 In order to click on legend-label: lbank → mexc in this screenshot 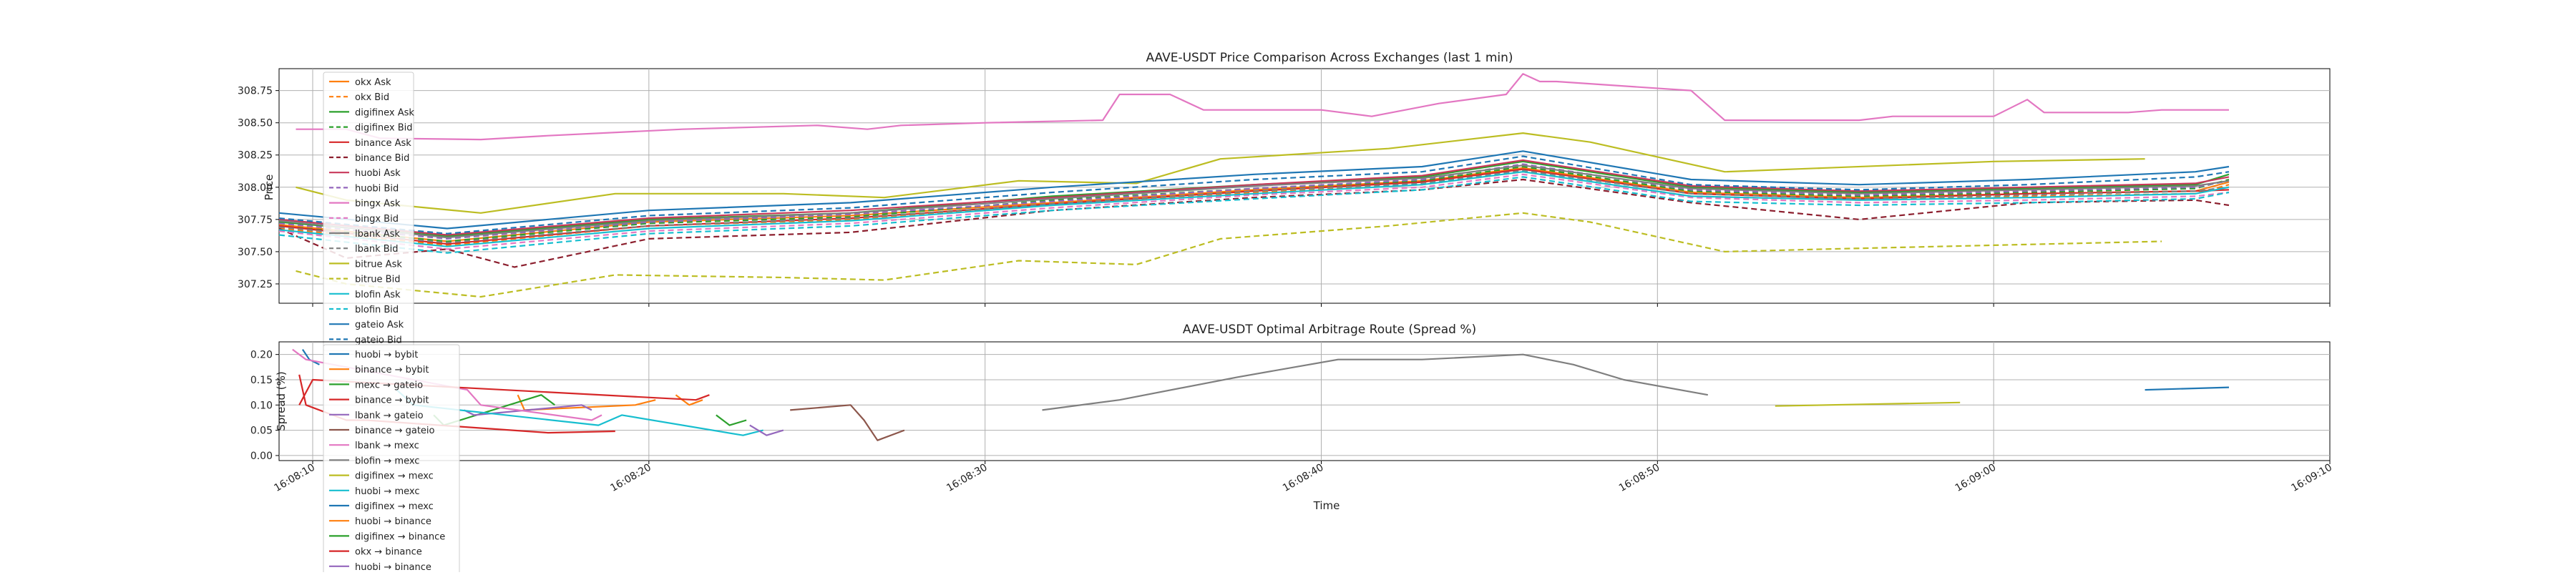, I will do `click(387, 446)`.